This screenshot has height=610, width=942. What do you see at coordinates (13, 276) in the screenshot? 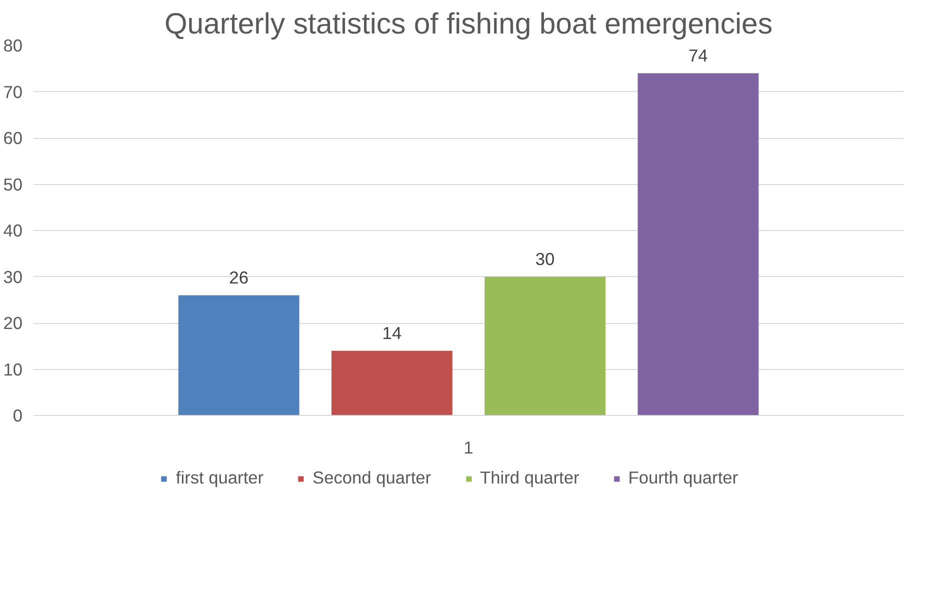
I see `y-tick-label: 30` at bounding box center [13, 276].